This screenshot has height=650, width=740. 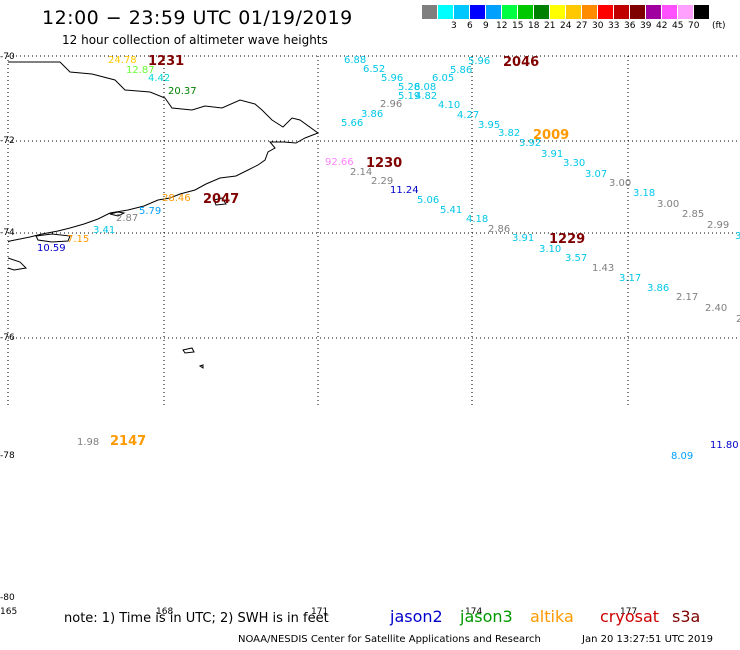 I want to click on observation-label: 5.41, so click(x=451, y=210).